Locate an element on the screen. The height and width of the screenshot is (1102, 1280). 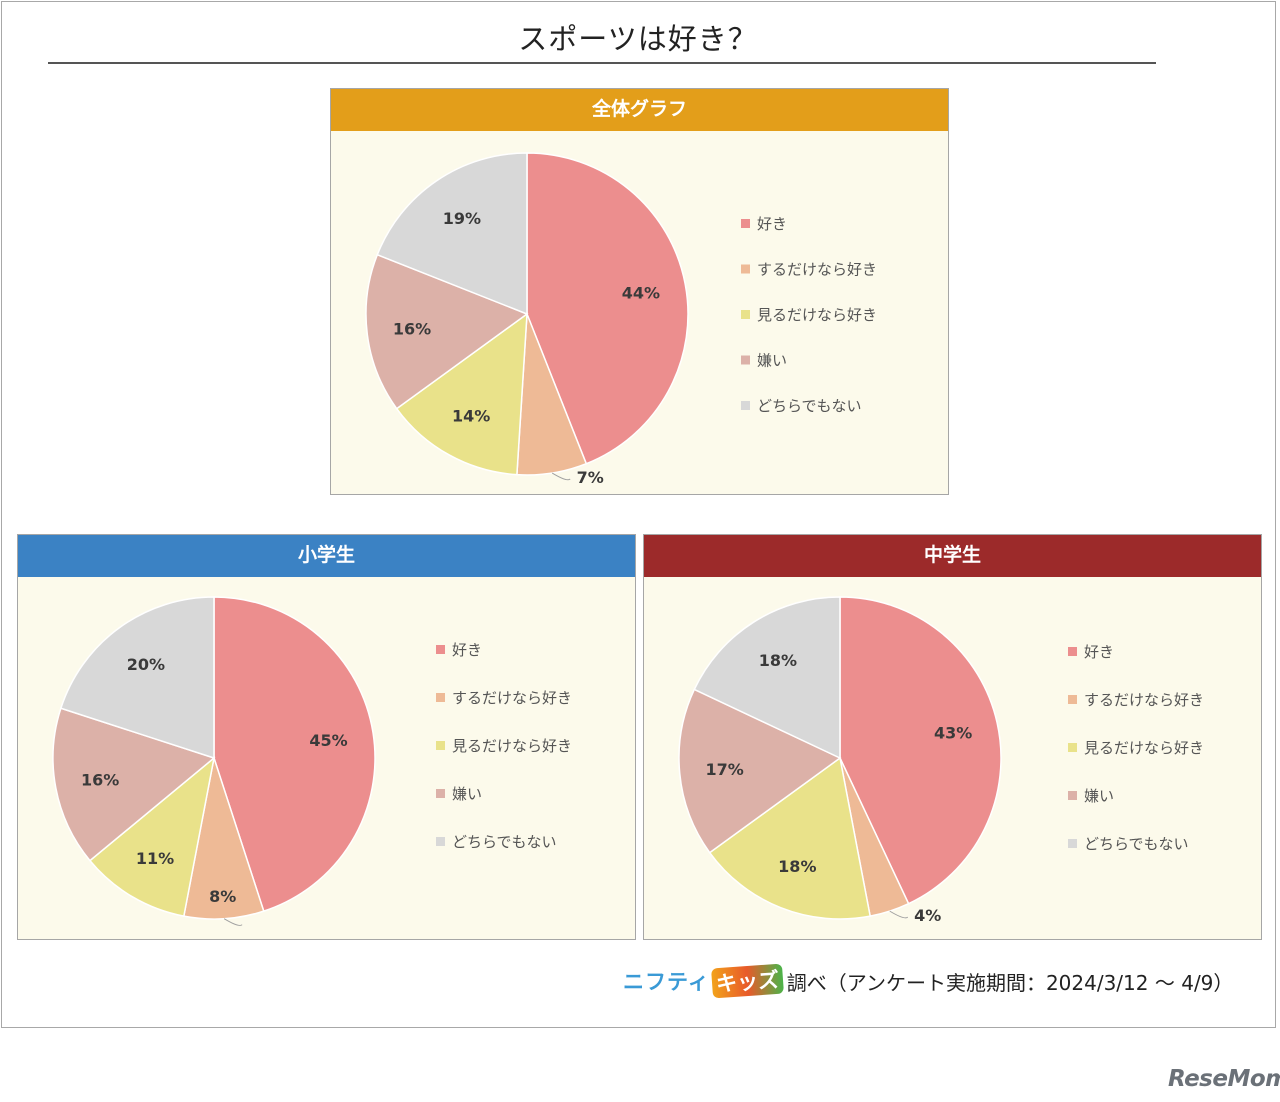
junior-chart-header: 中学生 is located at coordinates (952, 556).